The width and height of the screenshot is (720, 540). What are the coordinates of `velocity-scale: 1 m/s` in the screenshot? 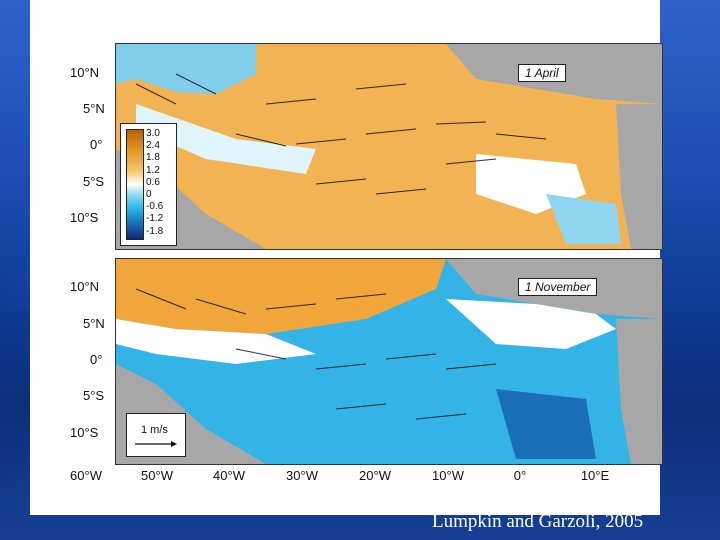 It's located at (156, 435).